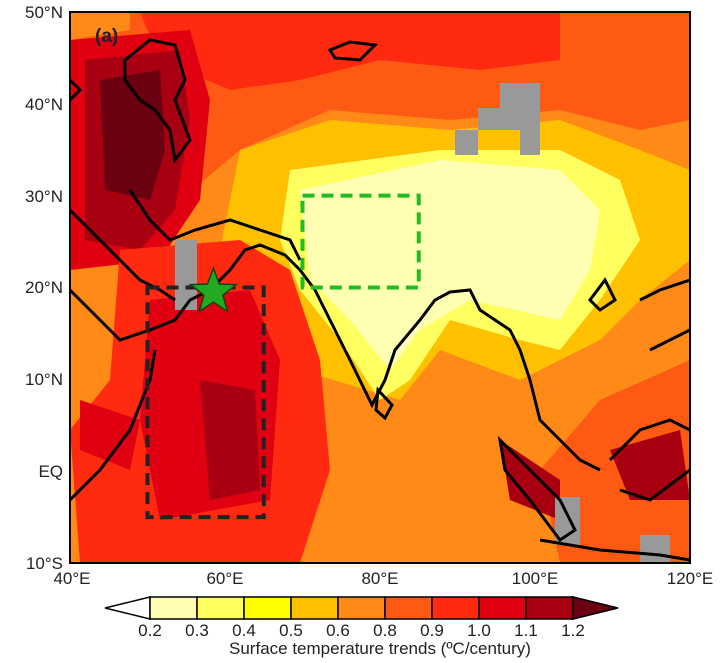 This screenshot has width=720, height=663. Describe the element at coordinates (44, 379) in the screenshot. I see `y-tick: 10°N` at that location.